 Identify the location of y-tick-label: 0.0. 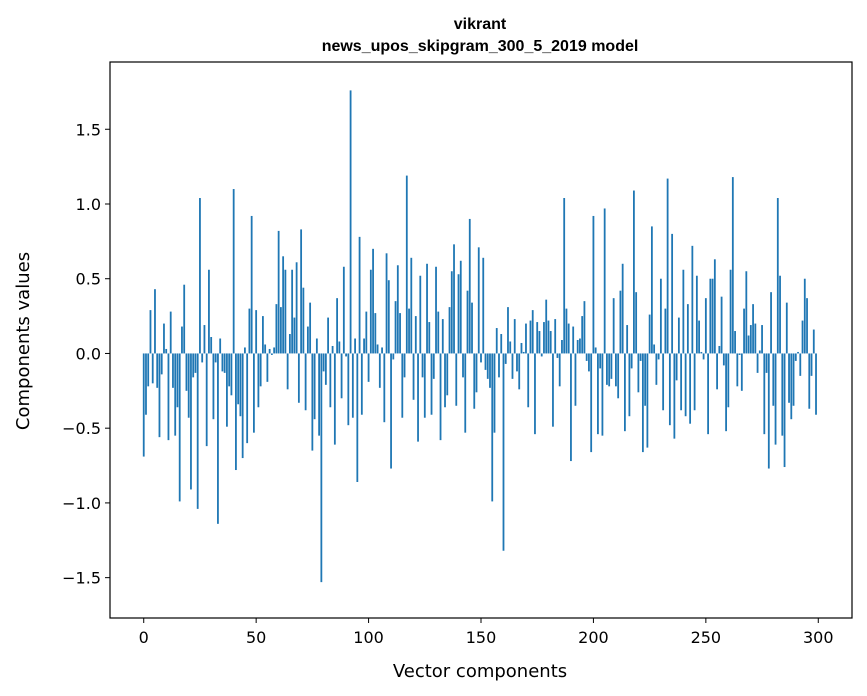
(88, 353).